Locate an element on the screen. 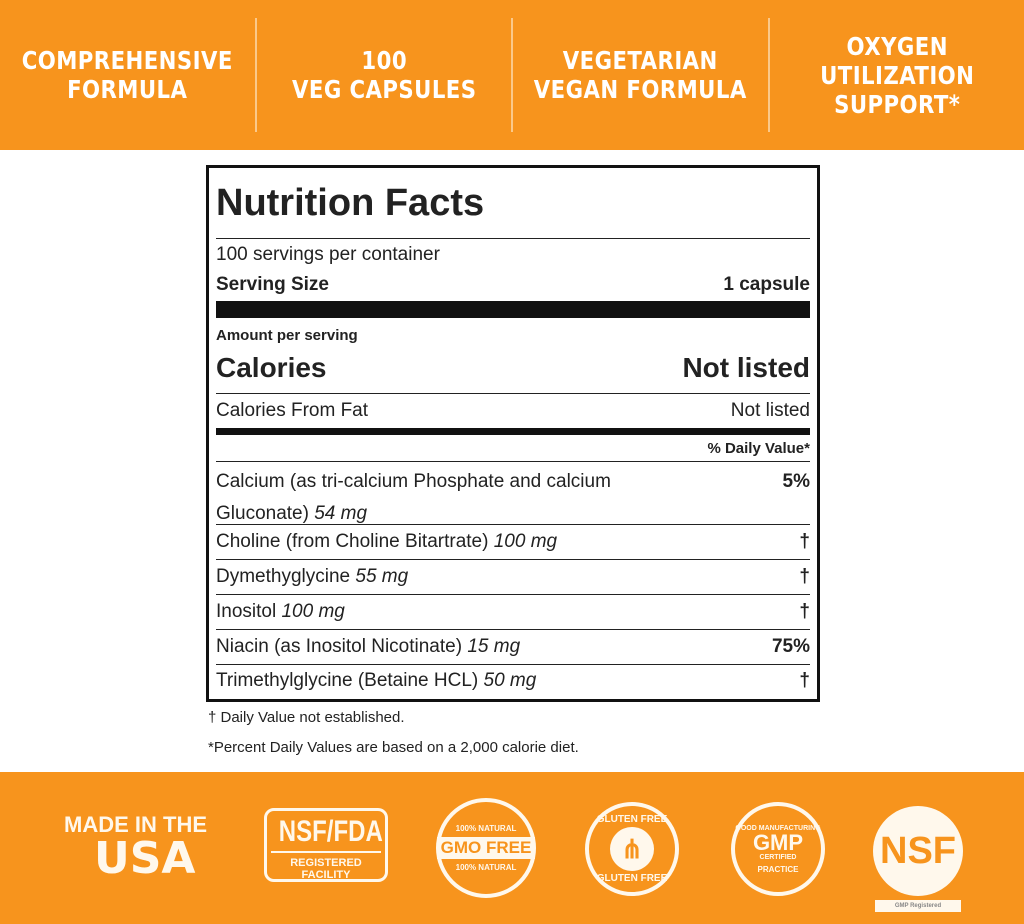 This screenshot has width=1024, height=924. gluten-free-badge: GLUTEN FREE ⋔ GLUTEN FREE is located at coordinates (632, 849).